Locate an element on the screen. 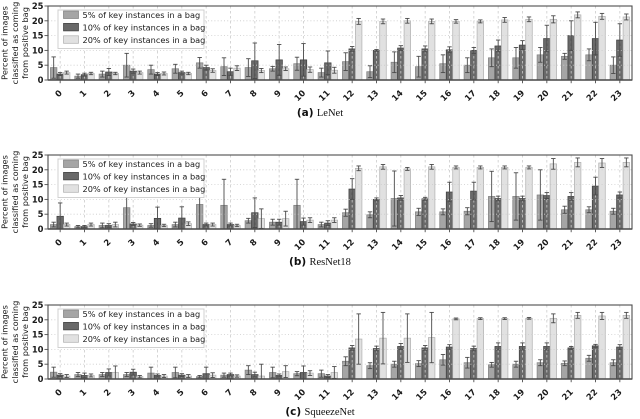  x-tick-label: 18 is located at coordinates (494, 95).